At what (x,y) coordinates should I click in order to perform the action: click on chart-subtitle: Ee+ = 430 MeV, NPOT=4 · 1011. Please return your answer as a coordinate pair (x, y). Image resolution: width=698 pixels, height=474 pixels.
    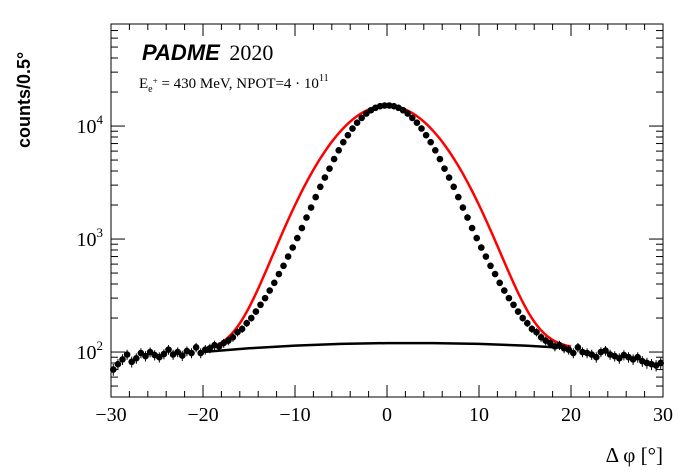
    Looking at the image, I should click on (234, 84).